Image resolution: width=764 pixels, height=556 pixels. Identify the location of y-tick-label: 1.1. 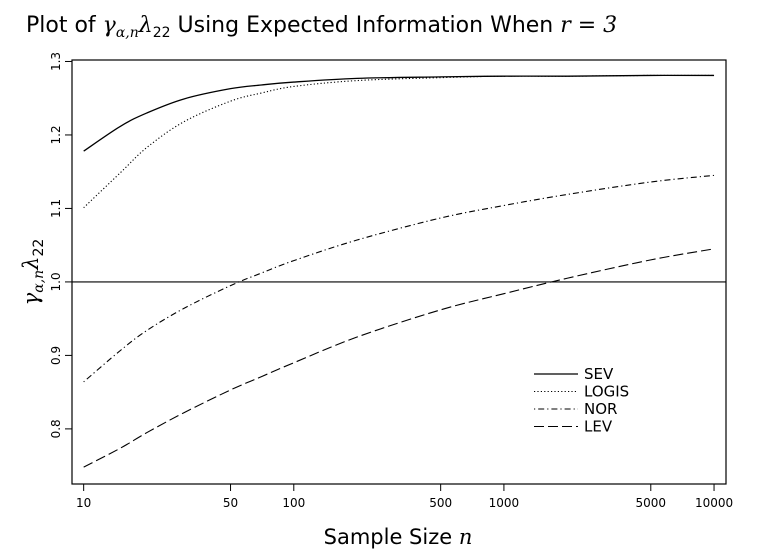
(56, 208).